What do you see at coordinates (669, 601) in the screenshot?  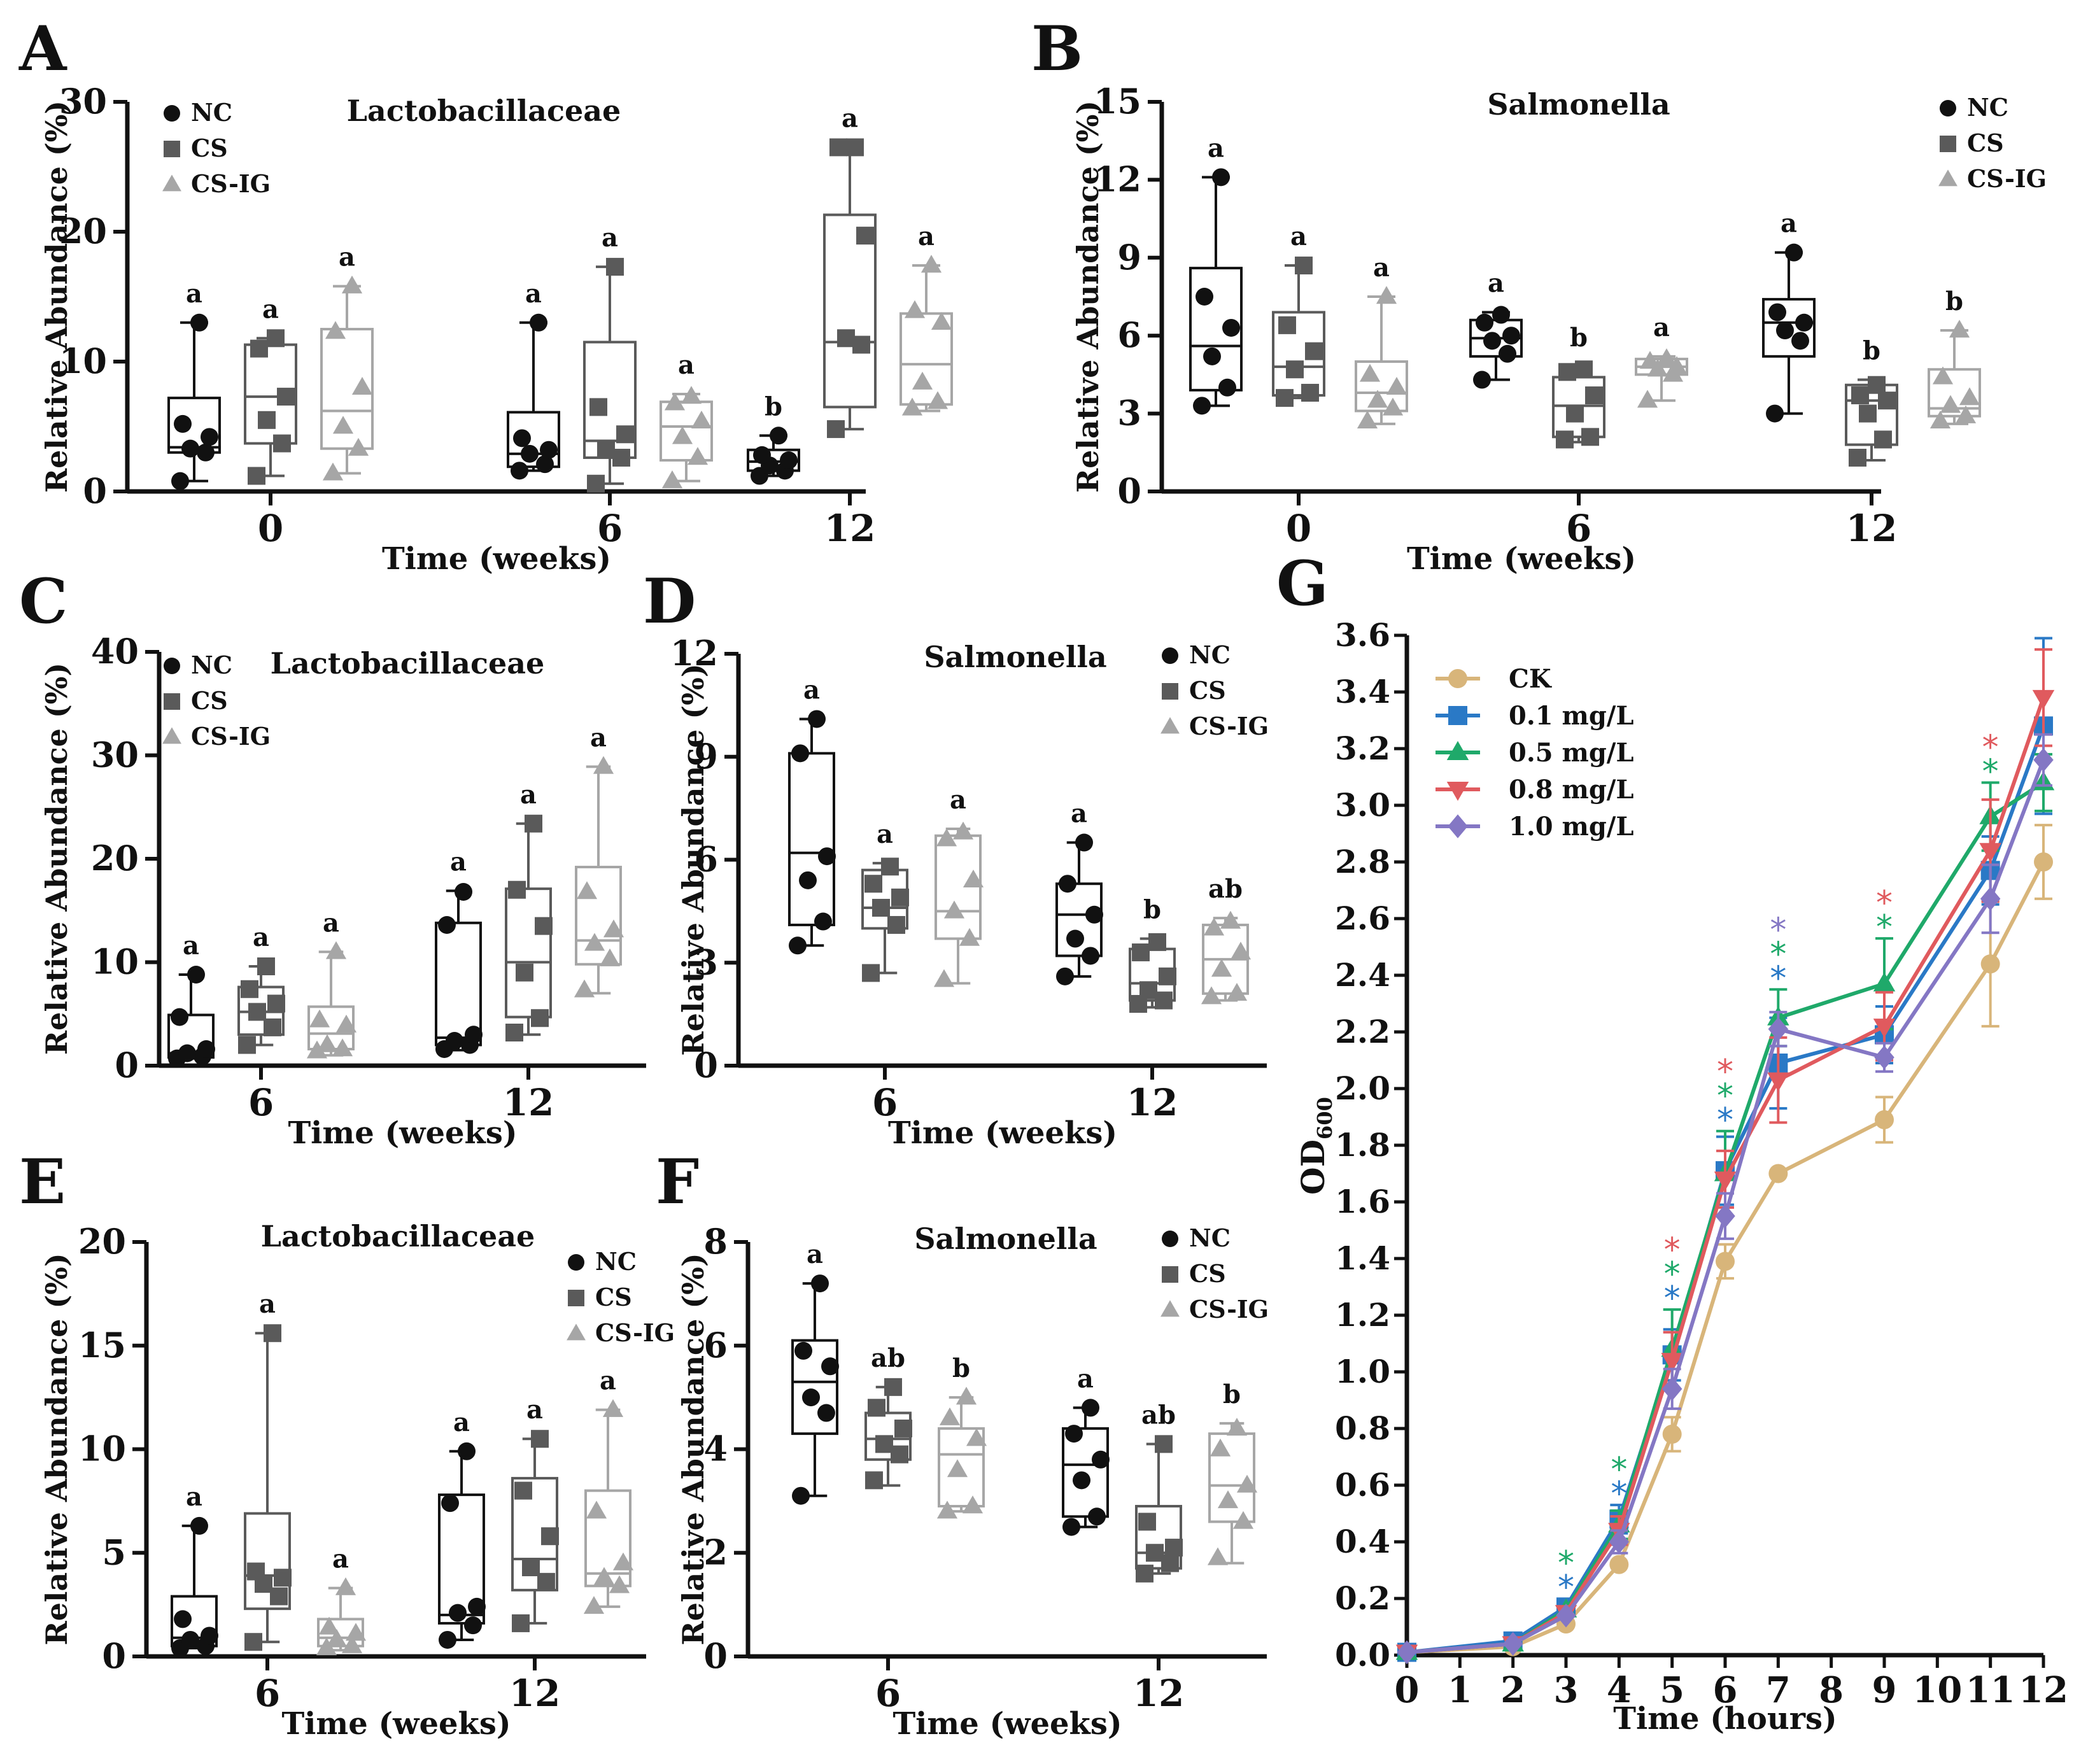 I see `panel-letter: D` at bounding box center [669, 601].